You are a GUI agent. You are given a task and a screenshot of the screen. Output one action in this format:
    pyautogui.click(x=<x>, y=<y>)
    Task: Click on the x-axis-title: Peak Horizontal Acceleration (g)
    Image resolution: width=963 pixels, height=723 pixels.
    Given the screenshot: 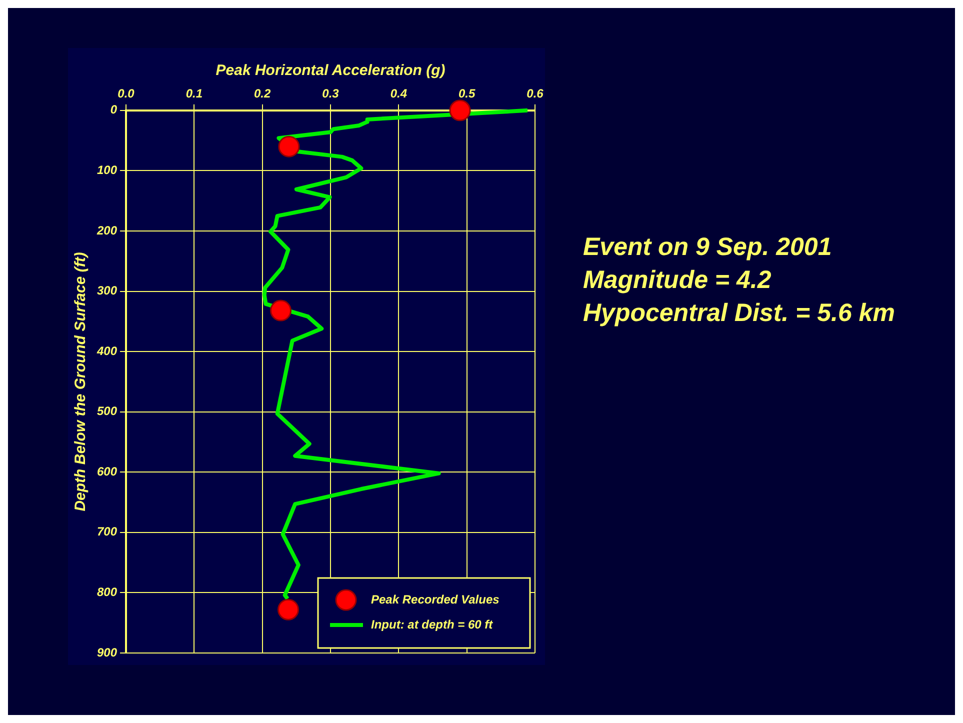 What is the action you would take?
    pyautogui.click(x=331, y=71)
    